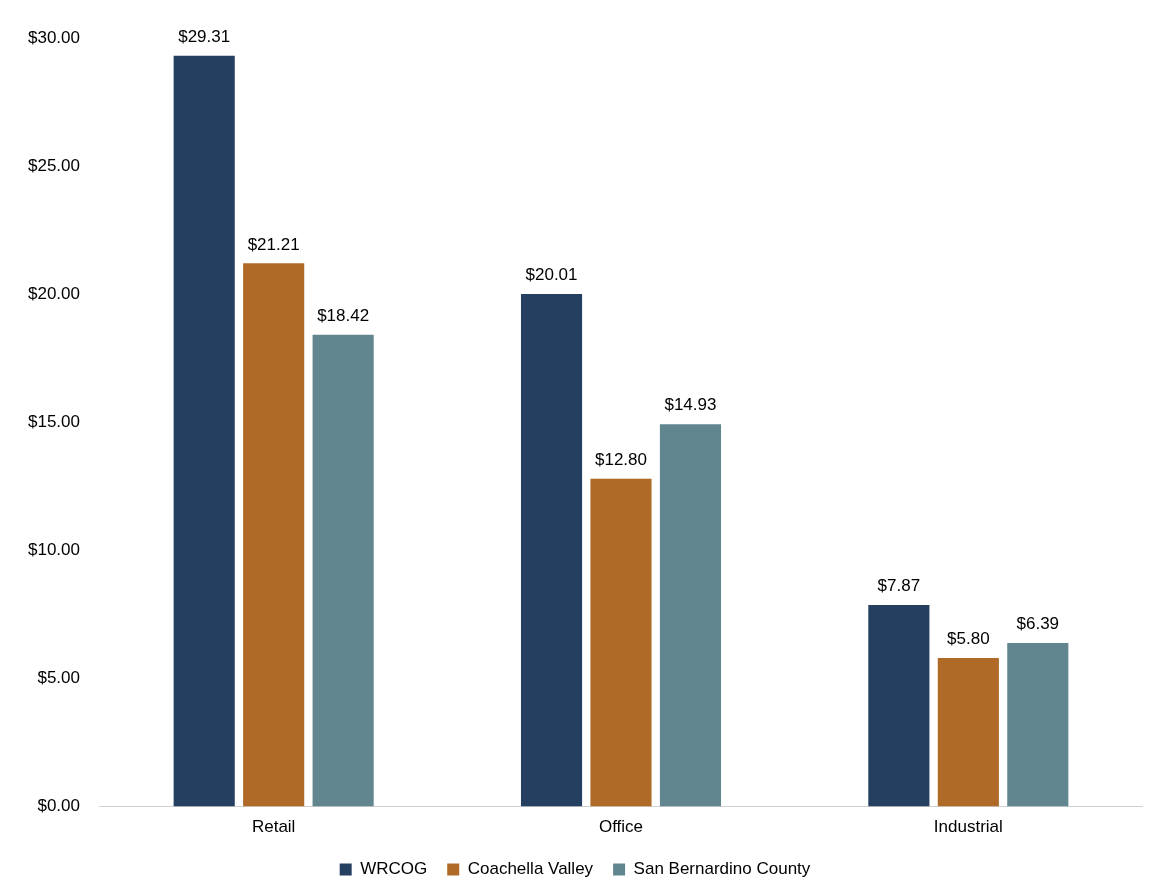  What do you see at coordinates (273, 827) in the screenshot?
I see `x-tick-label: Retail` at bounding box center [273, 827].